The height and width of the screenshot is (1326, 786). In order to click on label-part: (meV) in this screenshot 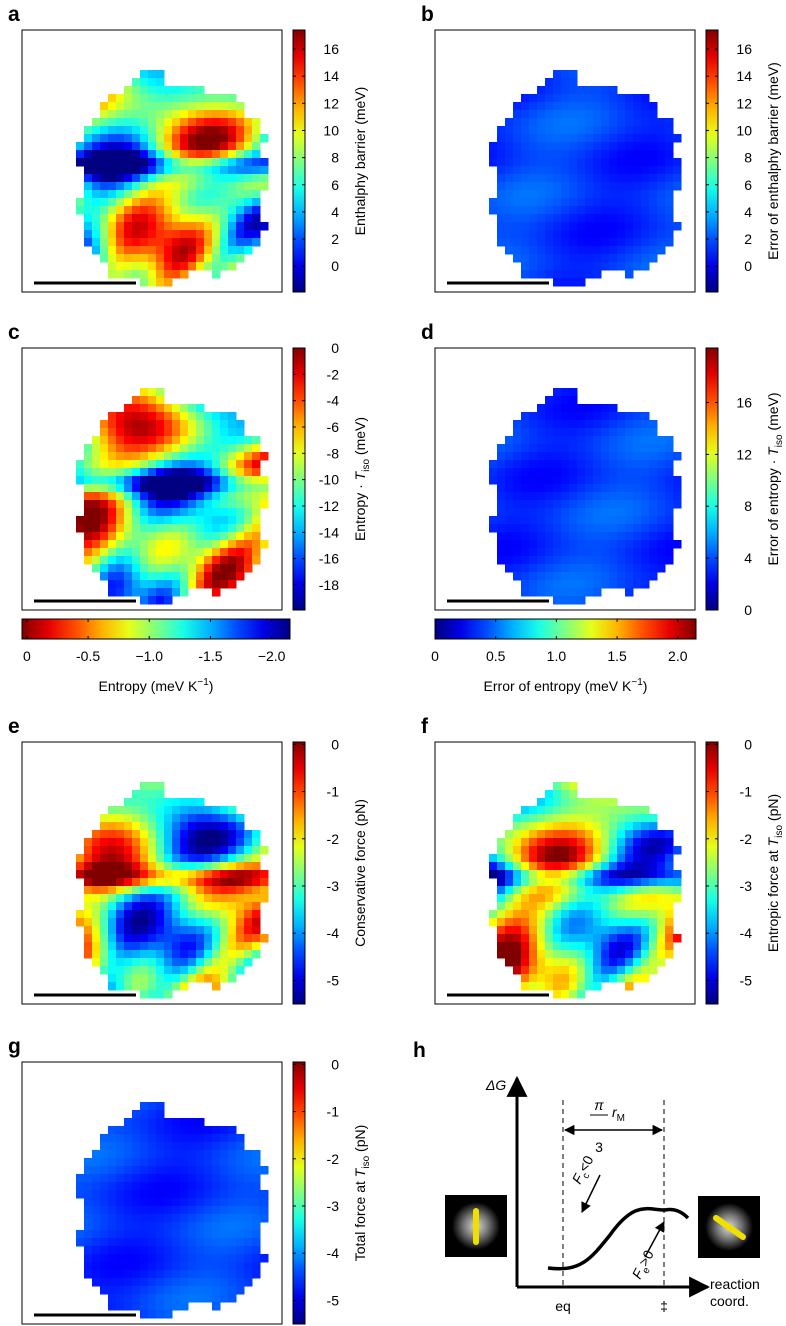, I will do `click(360, 438)`.